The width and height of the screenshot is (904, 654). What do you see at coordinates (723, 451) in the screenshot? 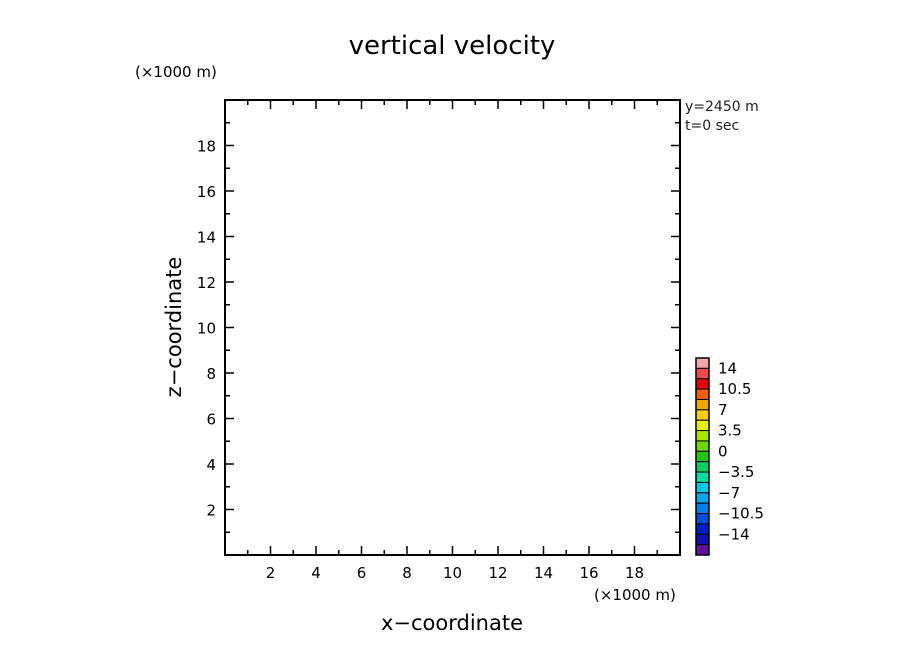
I see `colorbar-label: 0` at bounding box center [723, 451].